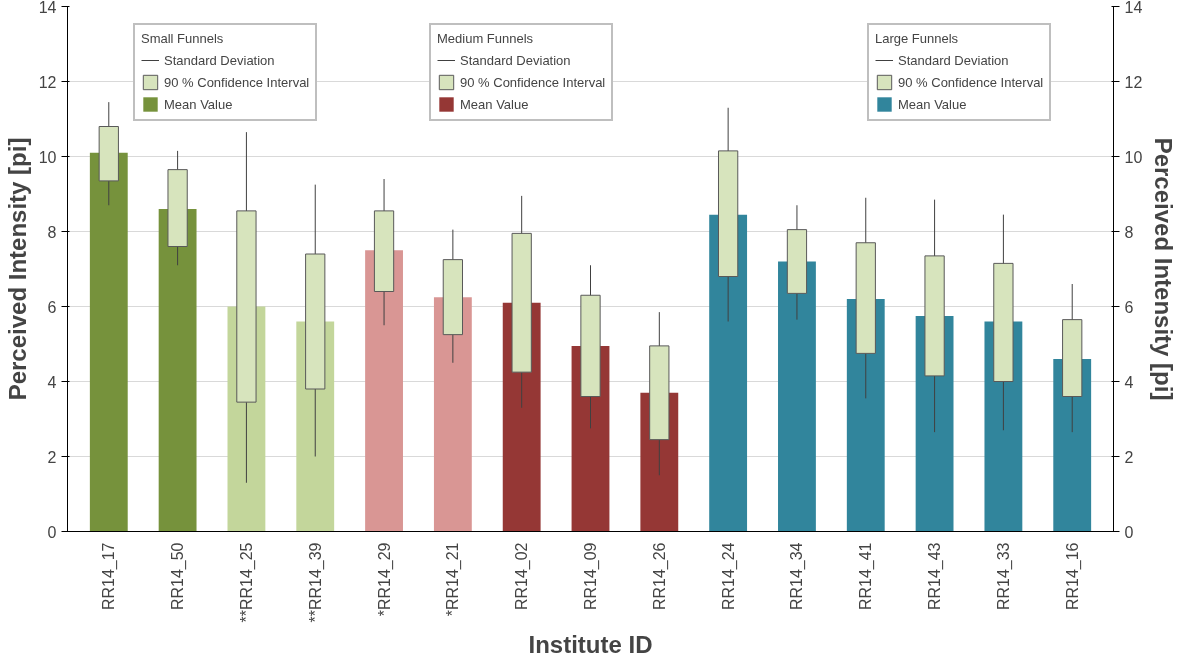  Describe the element at coordinates (52, 307) in the screenshot. I see `y-tick-label: 6` at that location.